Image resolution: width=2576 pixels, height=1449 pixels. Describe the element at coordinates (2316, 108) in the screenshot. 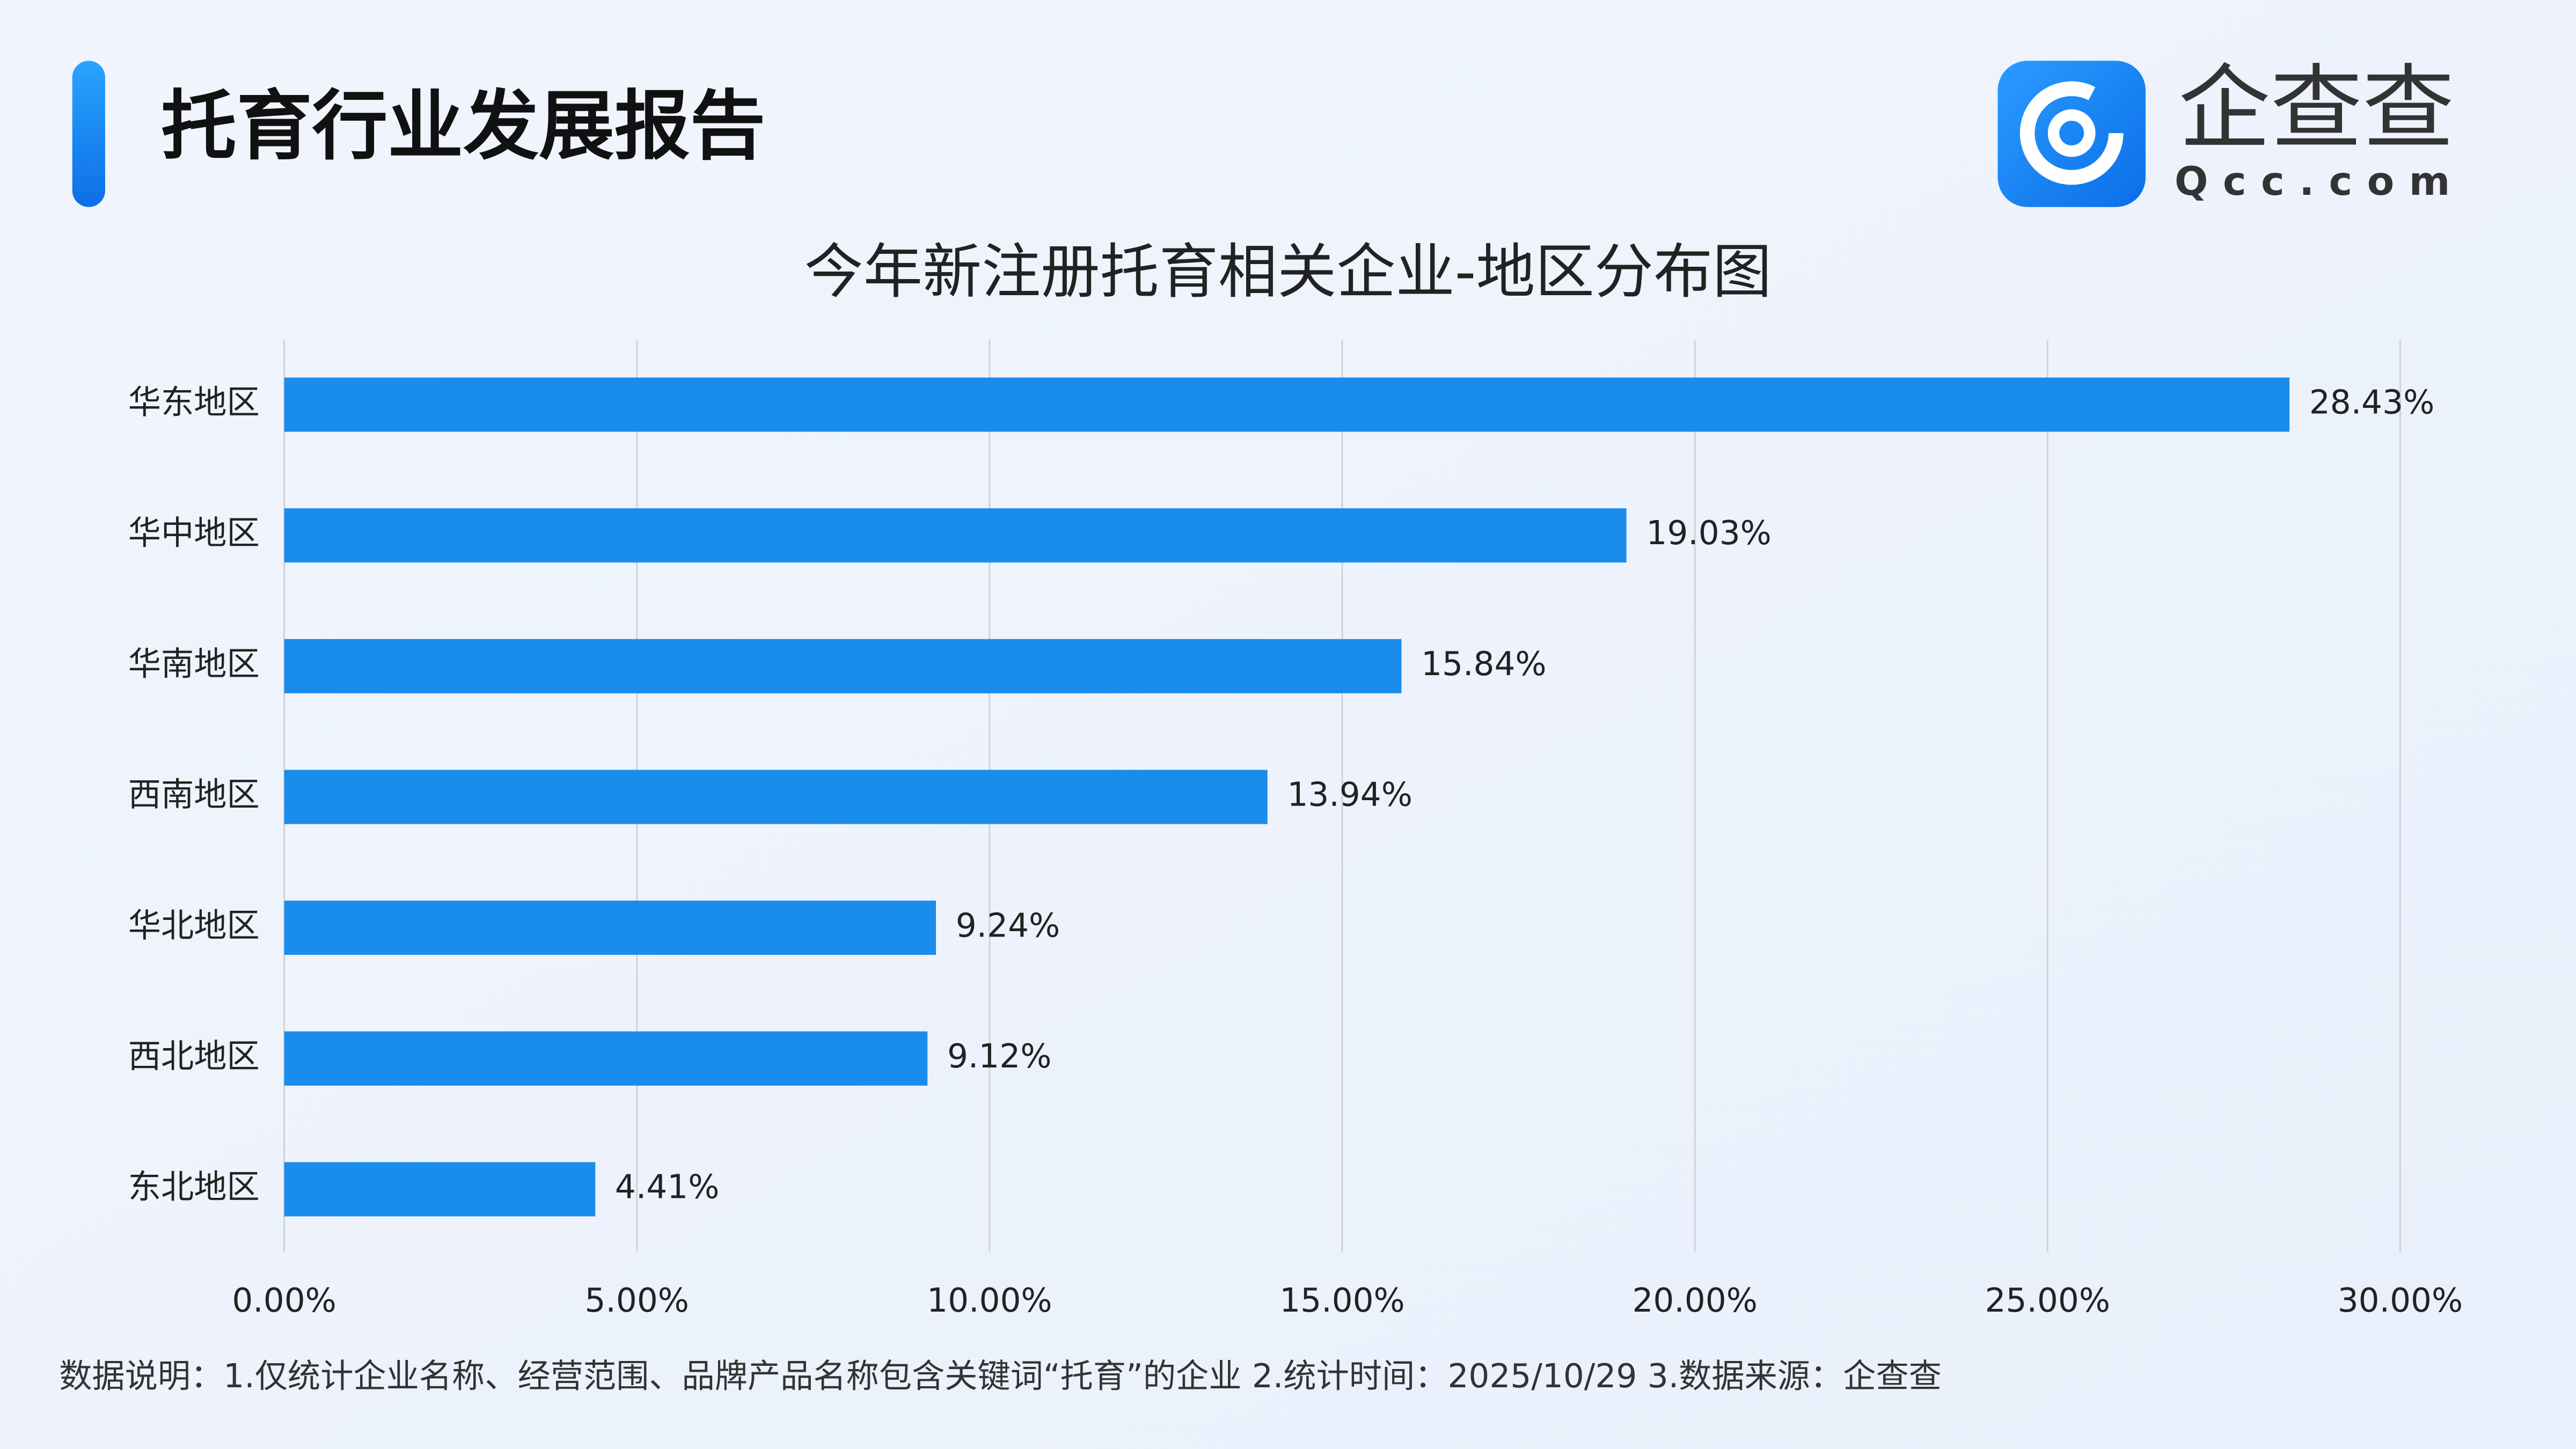

I see `logo-text: 企查查` at that location.